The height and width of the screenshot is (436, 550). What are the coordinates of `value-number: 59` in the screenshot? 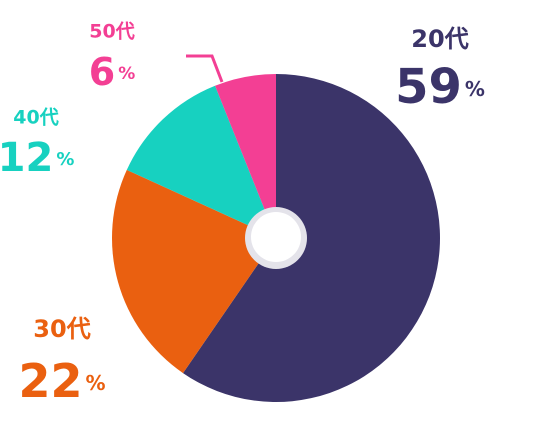 It's located at (428, 87).